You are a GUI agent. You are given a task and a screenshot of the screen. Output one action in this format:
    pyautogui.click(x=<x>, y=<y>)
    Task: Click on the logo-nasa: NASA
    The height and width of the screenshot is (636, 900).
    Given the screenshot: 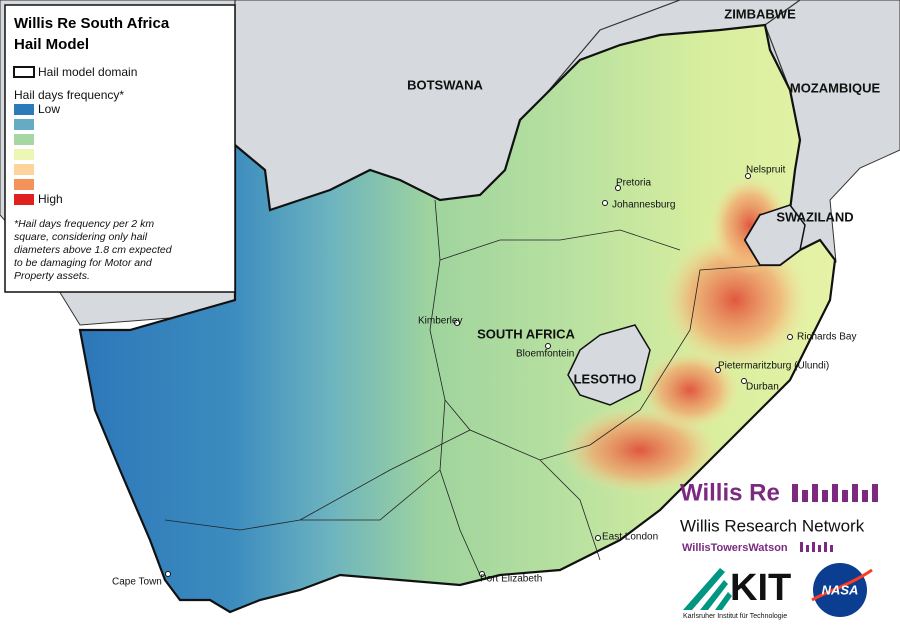 What is the action you would take?
    pyautogui.click(x=840, y=589)
    